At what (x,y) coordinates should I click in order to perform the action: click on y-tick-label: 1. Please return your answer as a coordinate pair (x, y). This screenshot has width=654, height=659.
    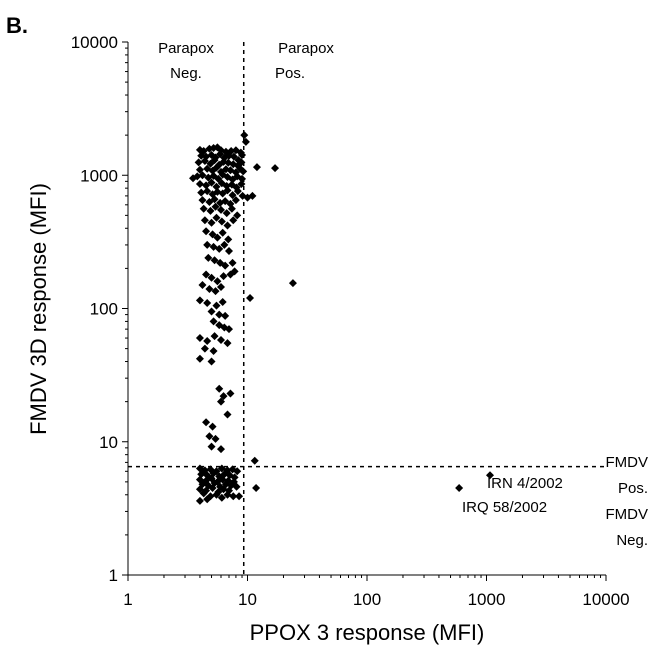
    Looking at the image, I should click on (113, 575).